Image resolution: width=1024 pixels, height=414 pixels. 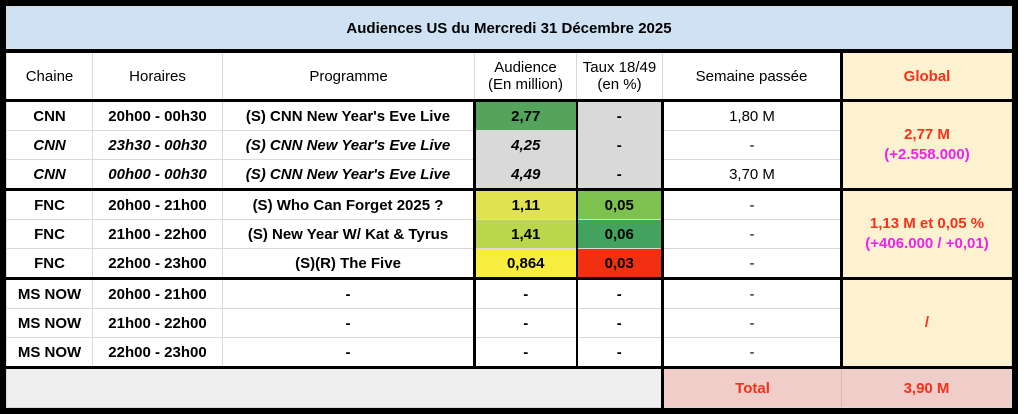 I want to click on global-delta: (+2.558.000), so click(x=927, y=154).